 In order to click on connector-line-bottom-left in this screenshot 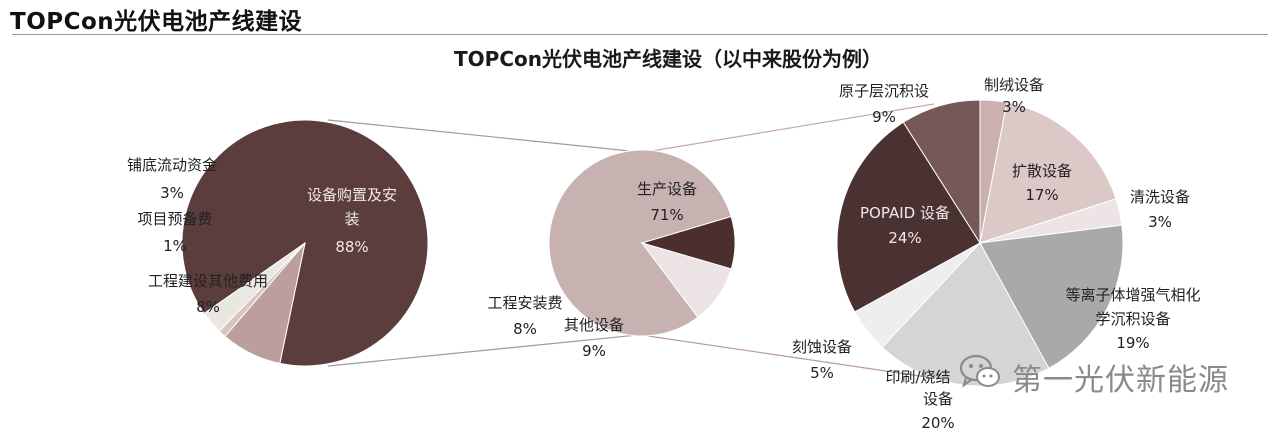, I will do `click(488, 350)`.